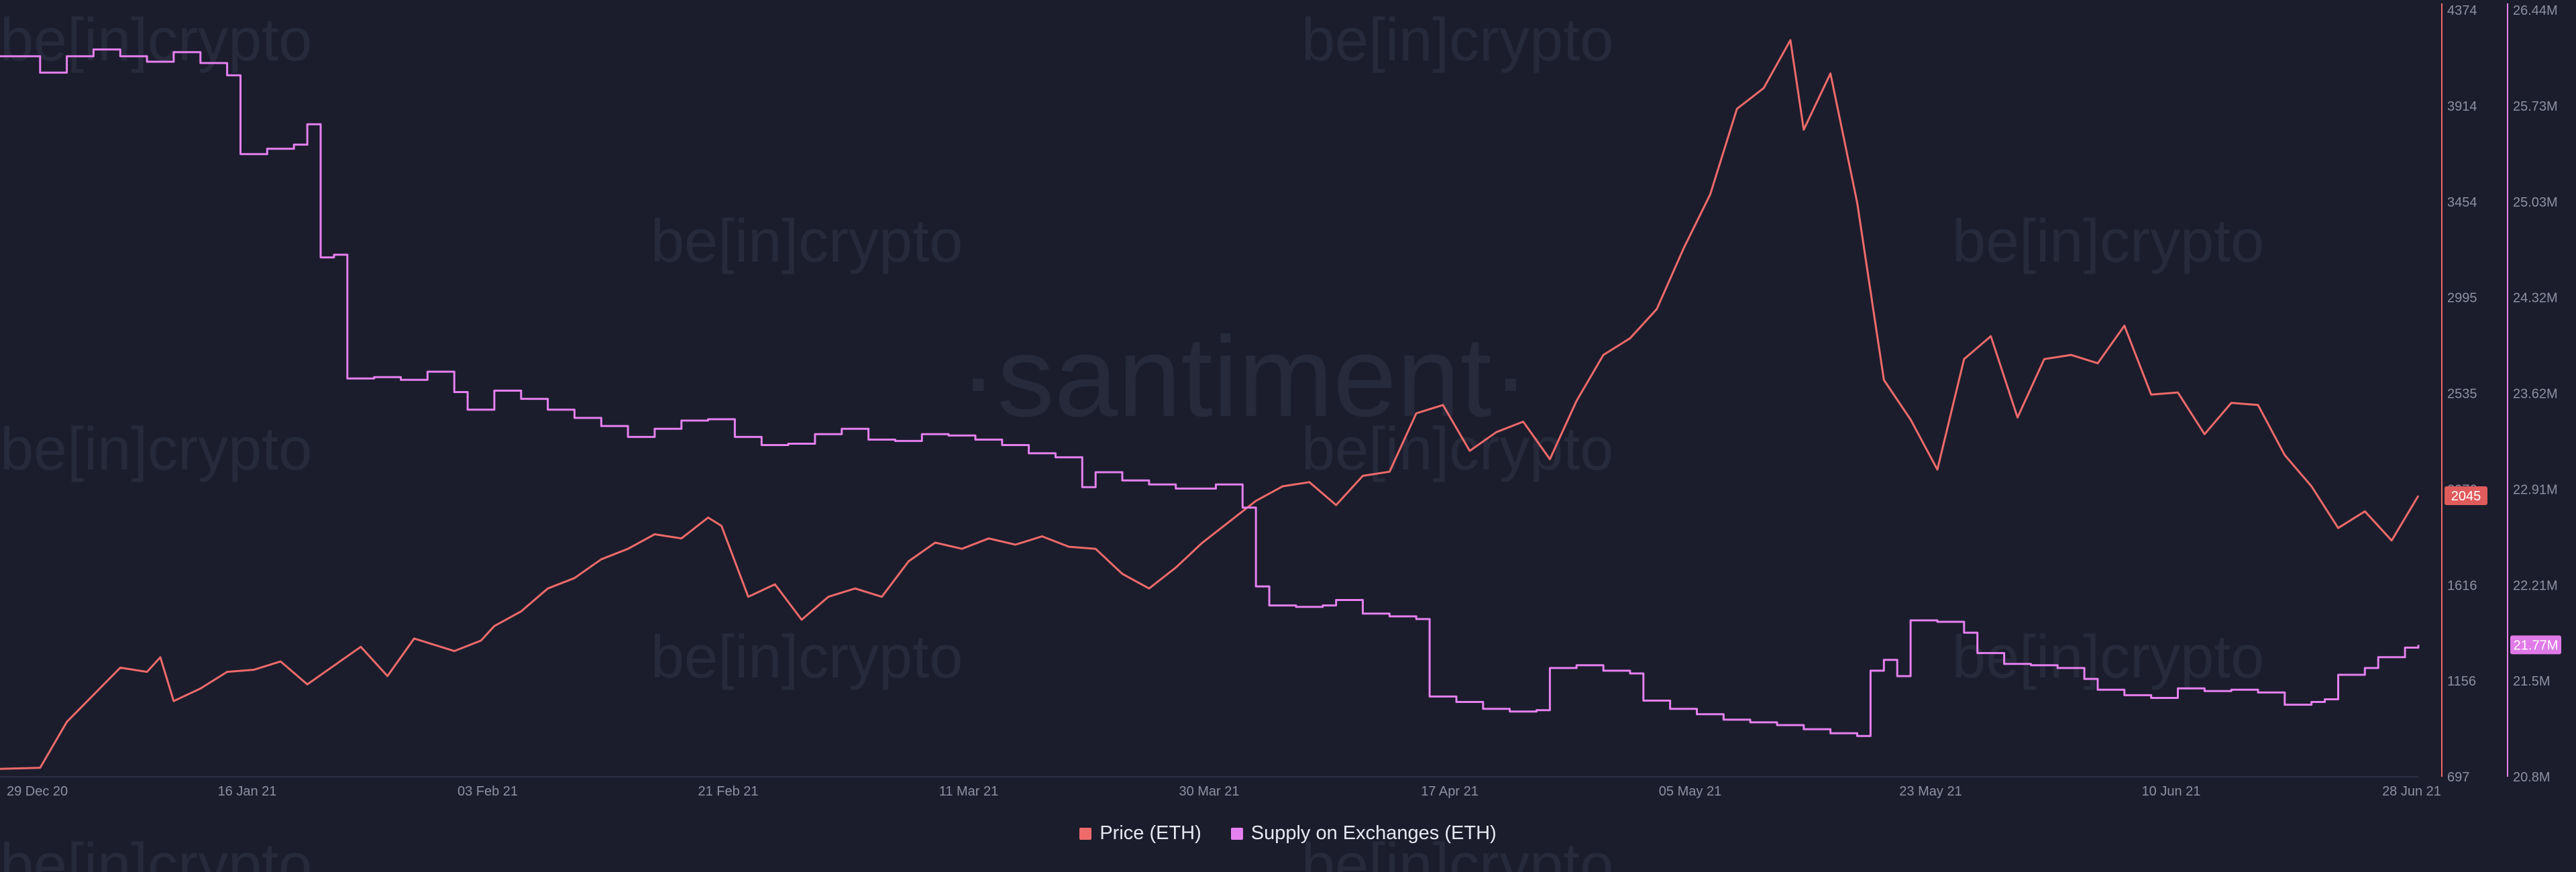 The height and width of the screenshot is (872, 2576). Describe the element at coordinates (2461, 681) in the screenshot. I see `price-tick-label: 1156` at that location.